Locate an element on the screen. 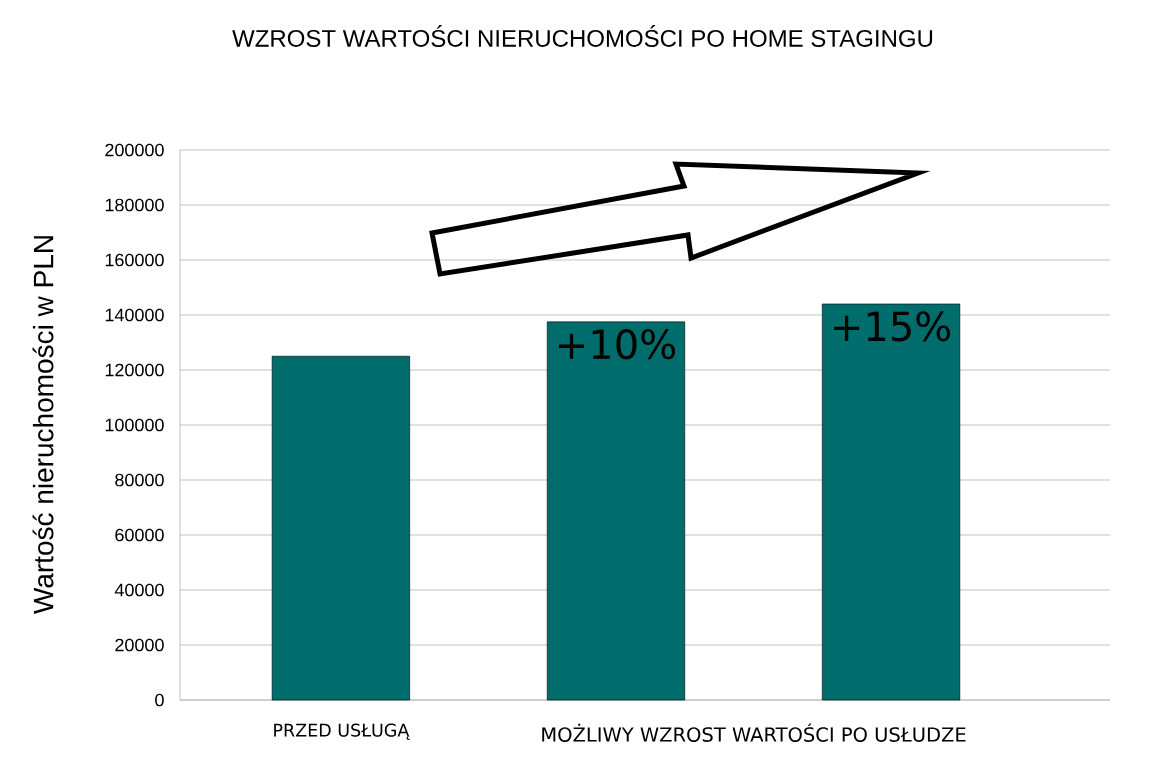  annotation: +10% is located at coordinates (617, 344).